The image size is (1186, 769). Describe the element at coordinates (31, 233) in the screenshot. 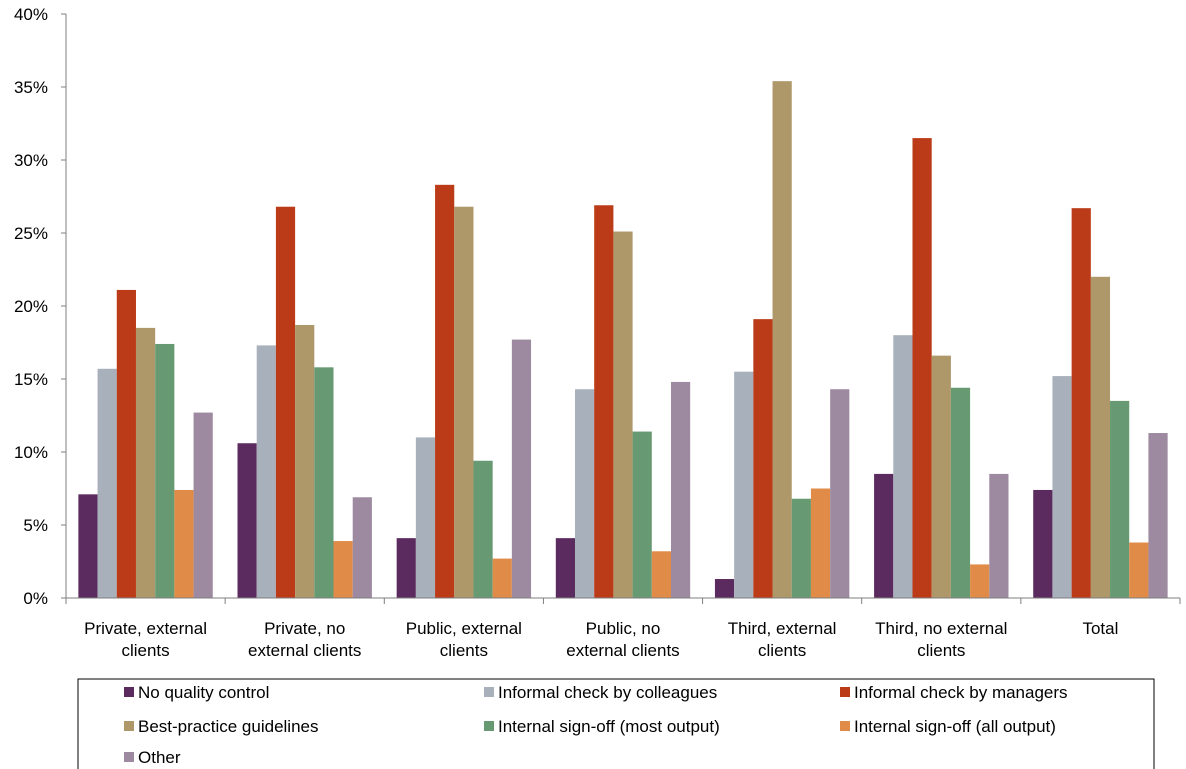

I see `y-tick-label: 25%` at that location.